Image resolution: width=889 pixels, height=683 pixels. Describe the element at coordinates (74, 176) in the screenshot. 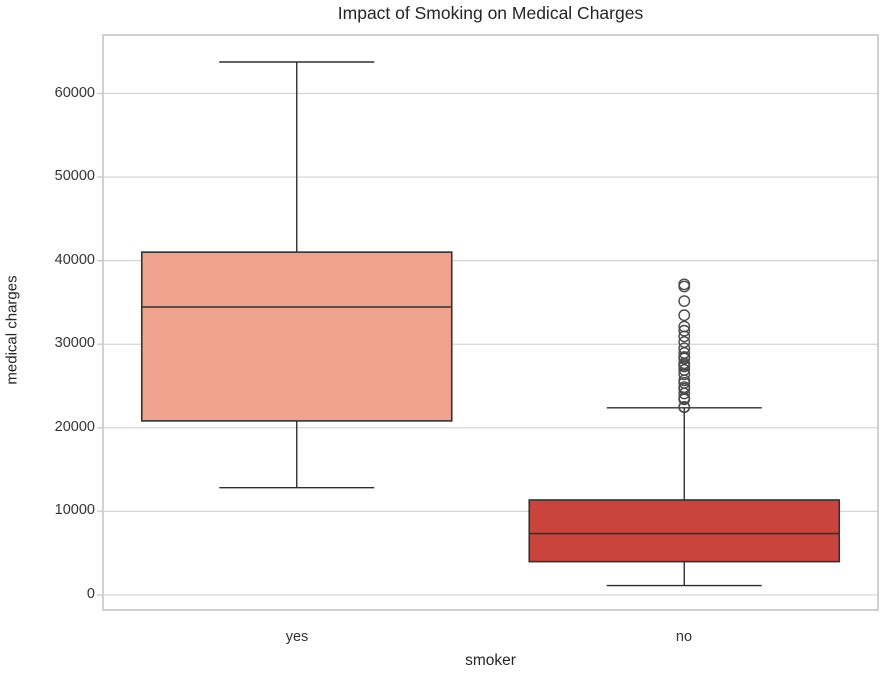

I see `y-tick-label: 50000` at that location.